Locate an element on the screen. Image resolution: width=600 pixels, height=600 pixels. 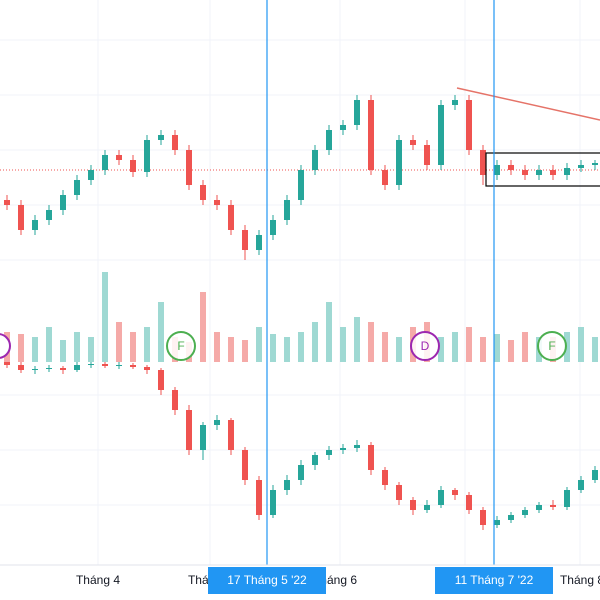
crosshair-label: 11 Tháng 7 '22 is located at coordinates (494, 580).